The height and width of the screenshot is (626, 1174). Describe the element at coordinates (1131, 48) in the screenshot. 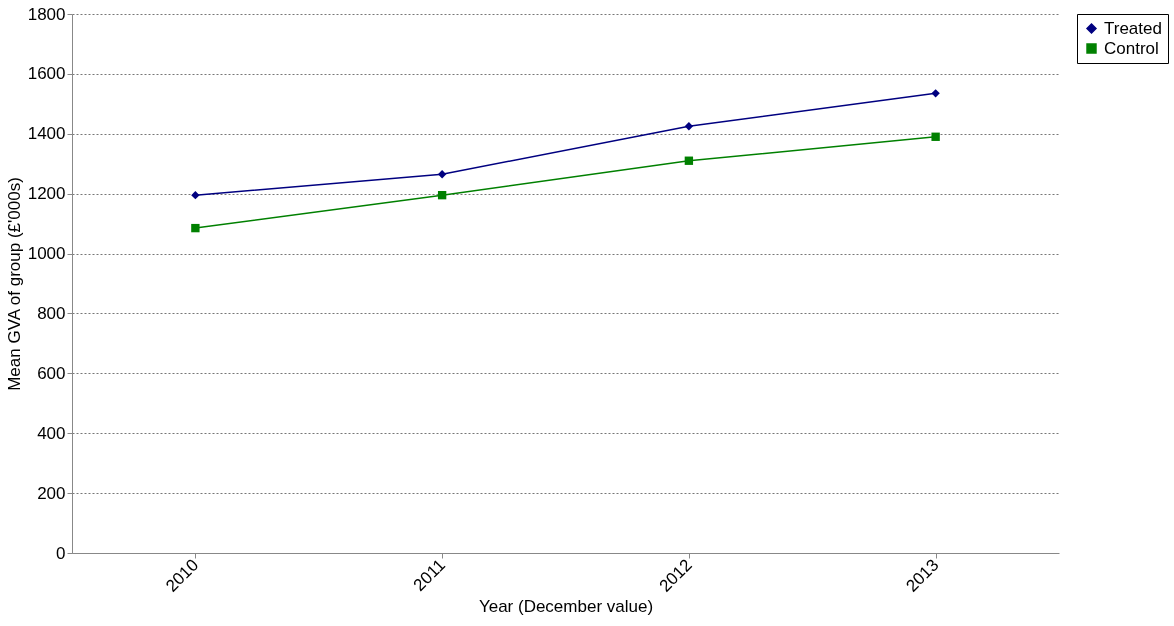

I see `legend-label: Control` at that location.